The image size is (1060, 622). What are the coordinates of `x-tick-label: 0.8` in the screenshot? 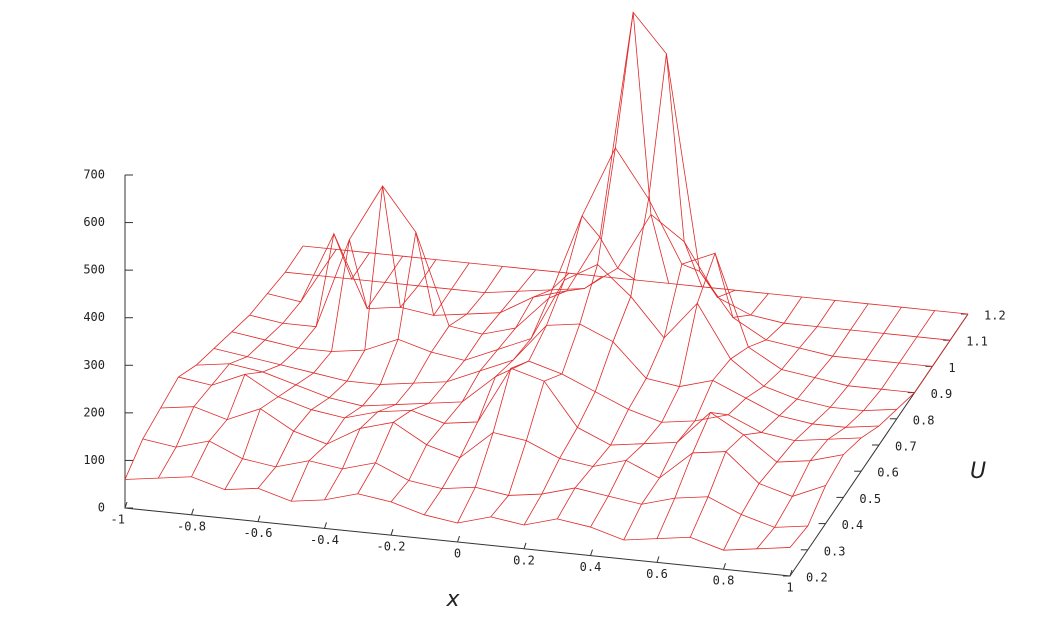 It's located at (724, 581).